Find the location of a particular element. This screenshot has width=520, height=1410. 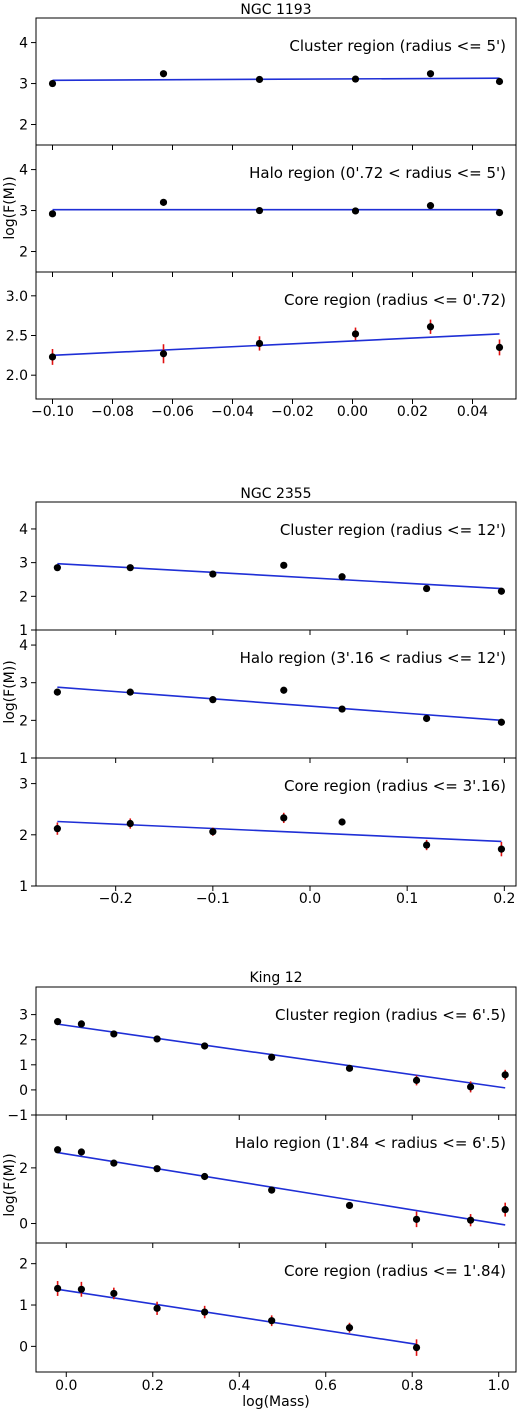

panel-annotation: Halo region (3'.16 < radius <= 12') is located at coordinates (373, 658).